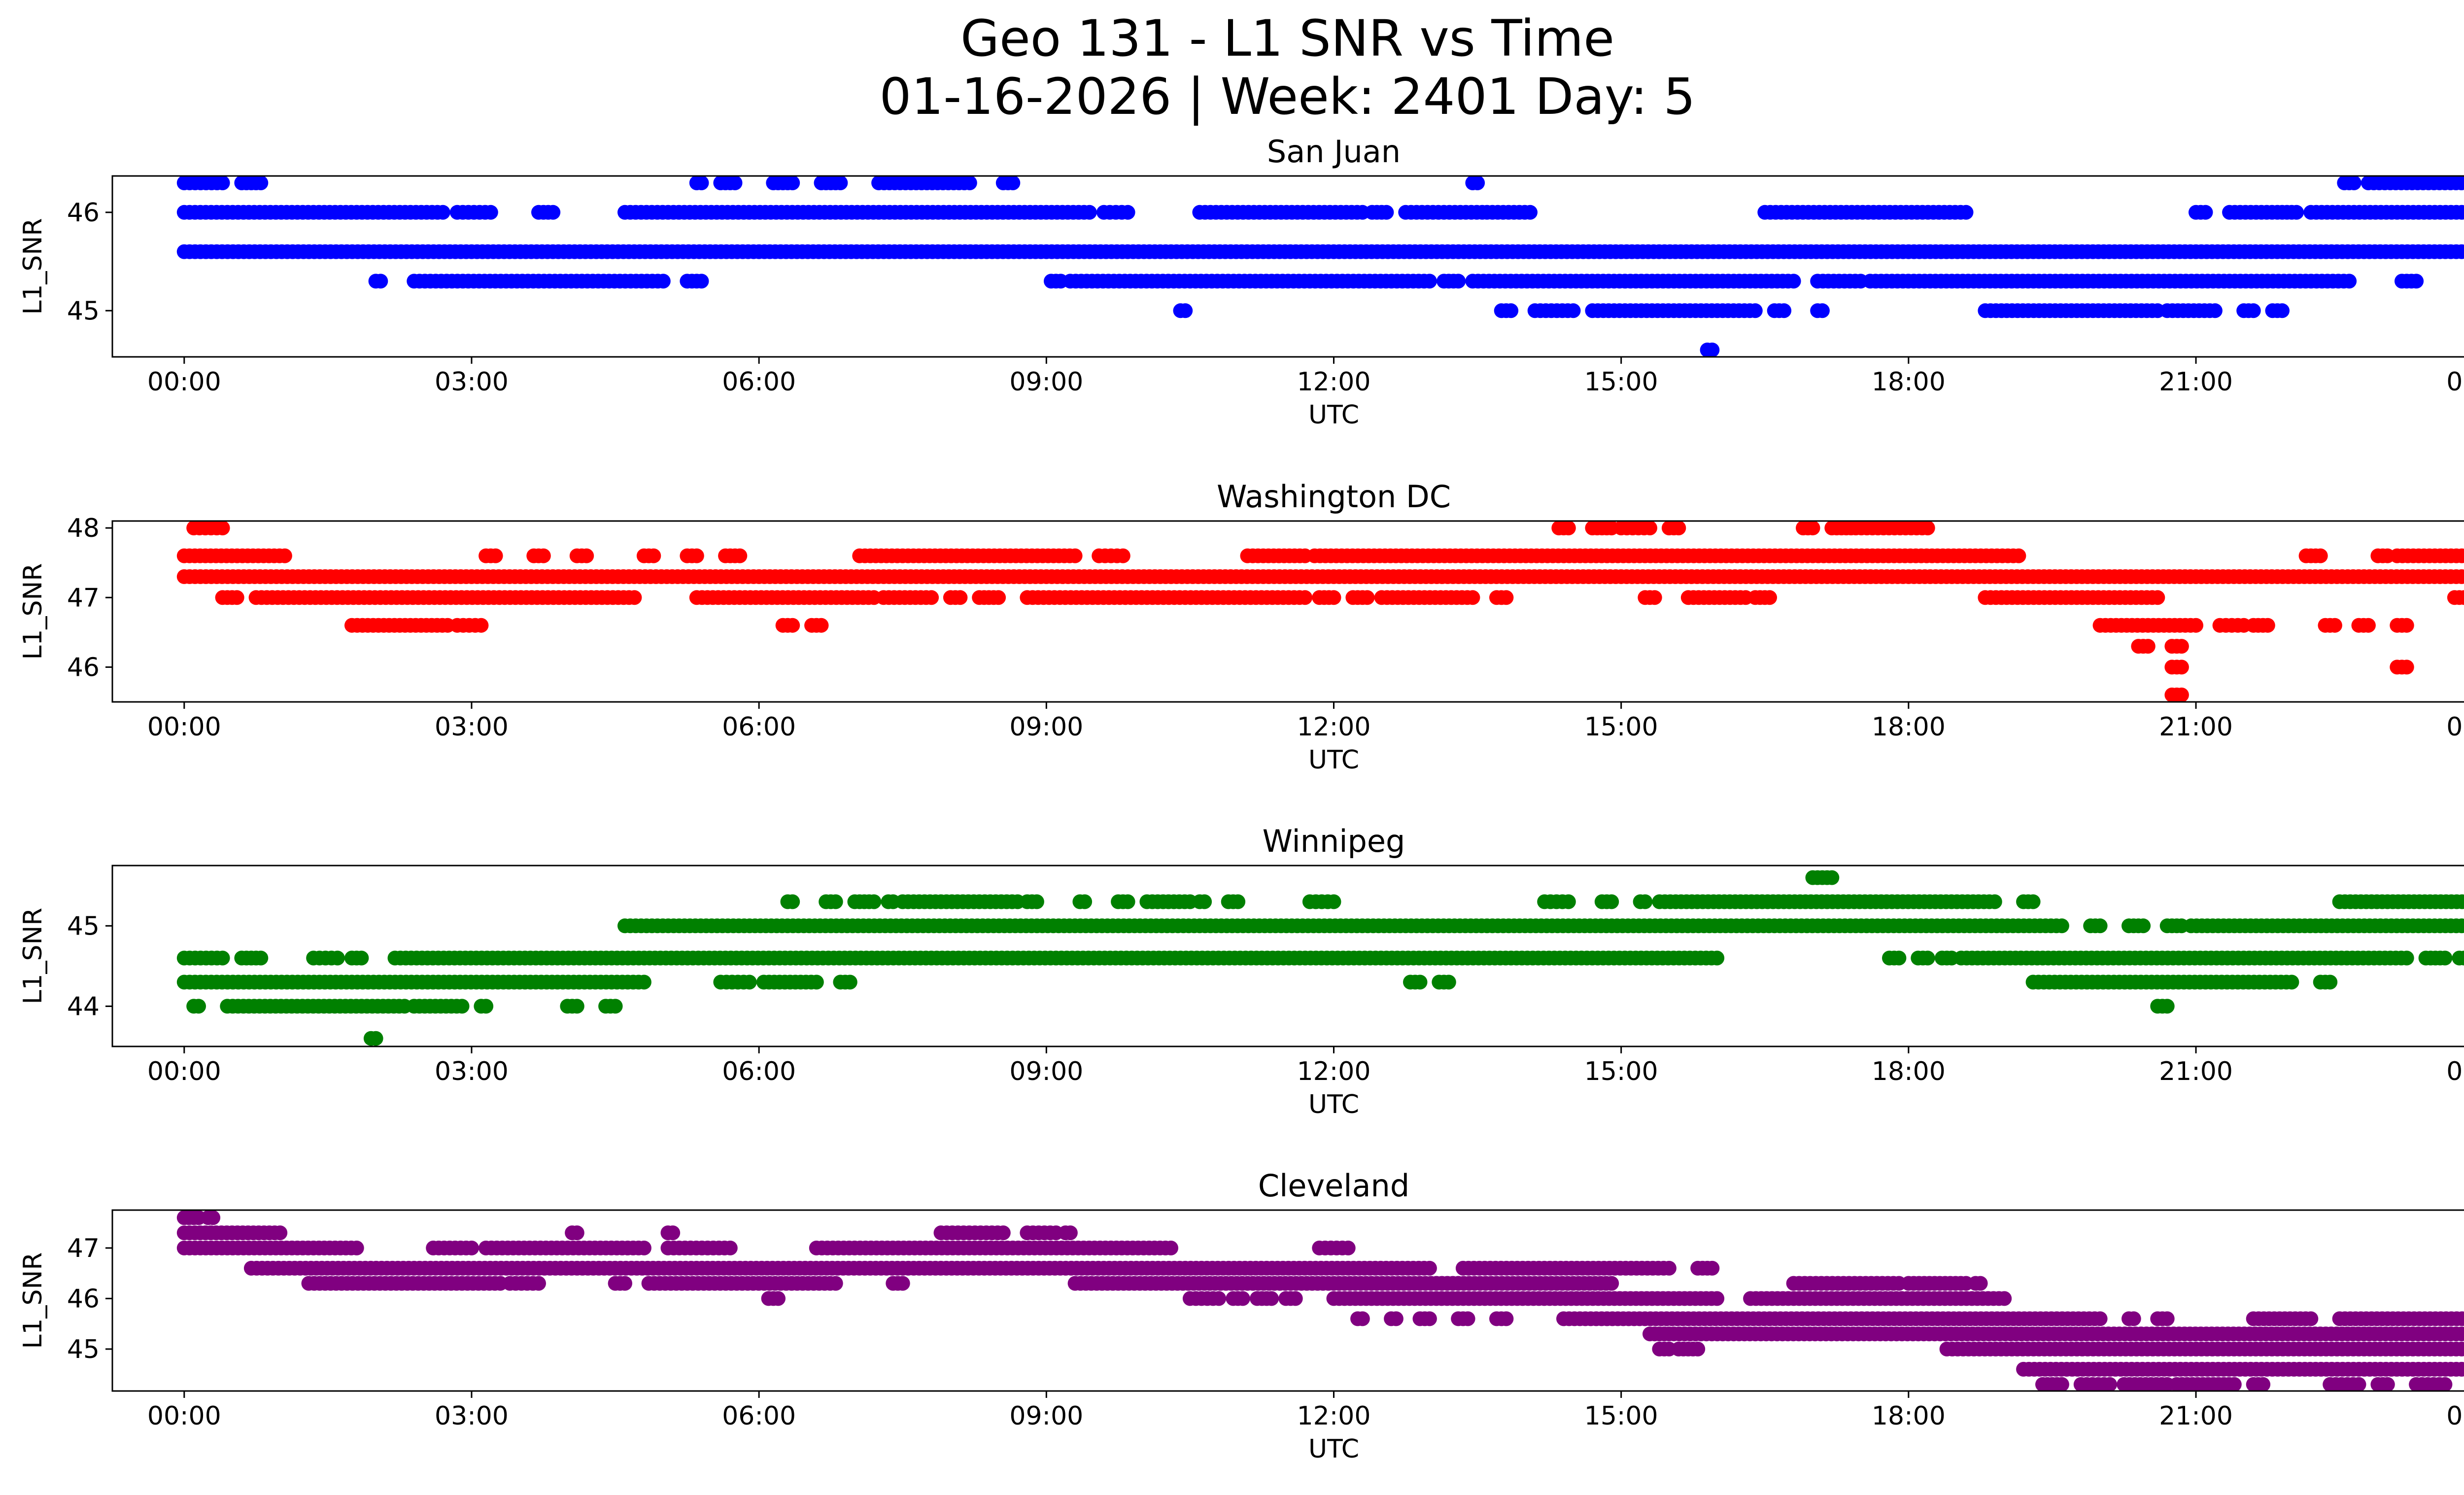  What do you see at coordinates (1334, 152) in the screenshot?
I see `subplot-title: San Juan` at bounding box center [1334, 152].